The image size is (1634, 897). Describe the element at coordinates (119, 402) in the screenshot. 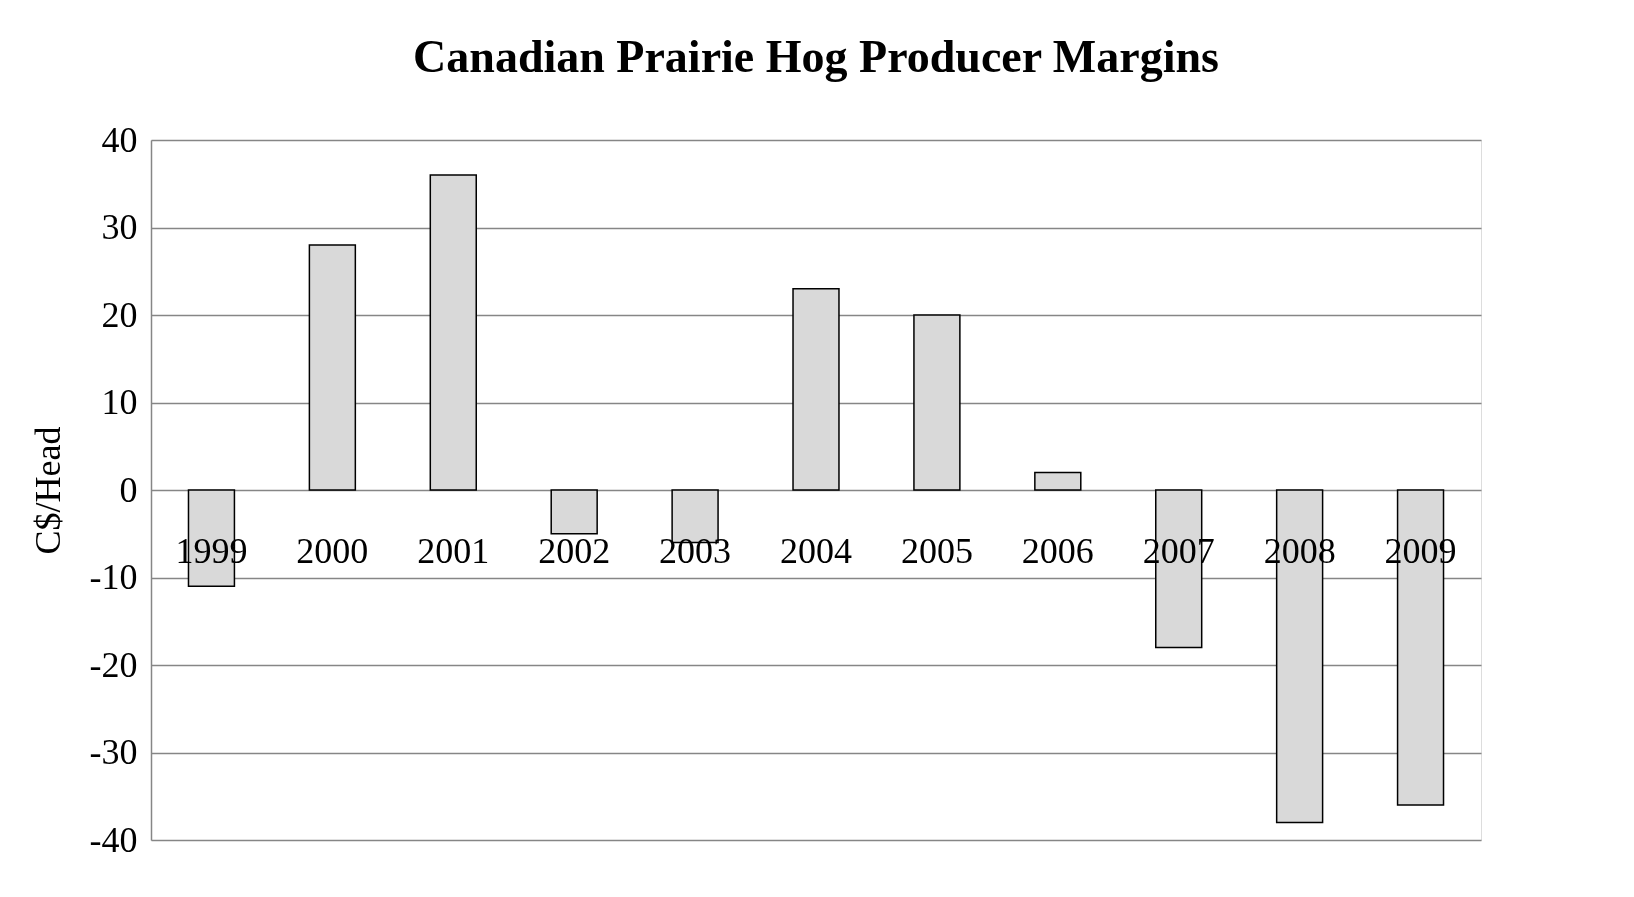

I see `y-tick-label: 10` at that location.